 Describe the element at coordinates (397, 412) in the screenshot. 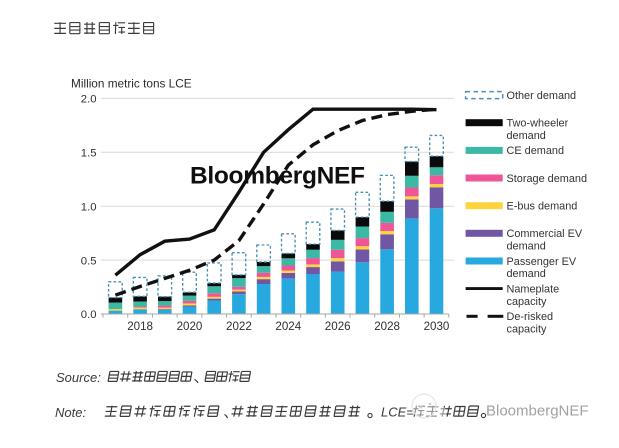

I see `svg-text: LCE=` at that location.